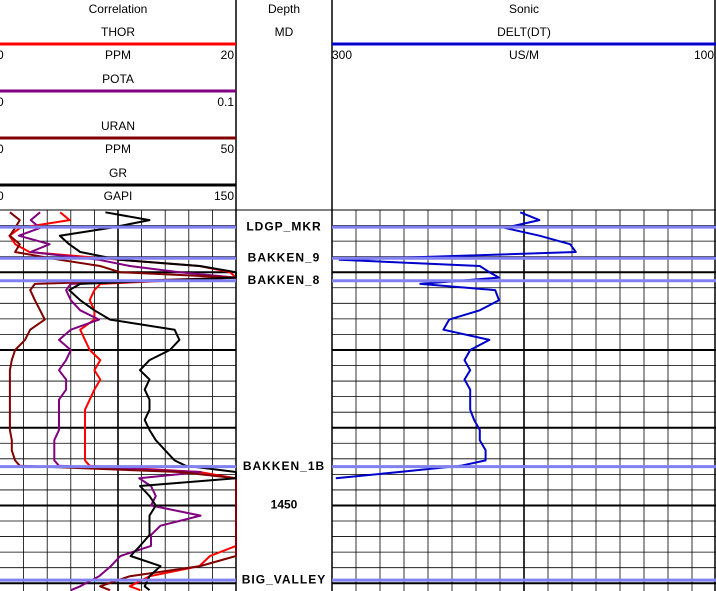 Image resolution: width=716 pixels, height=591 pixels. Describe the element at coordinates (704, 55) in the screenshot. I see `scale-right: 100` at that location.